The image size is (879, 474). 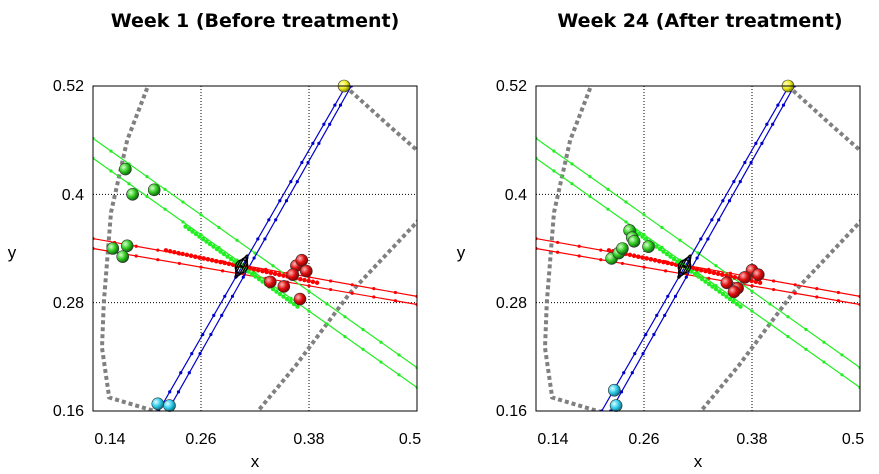 I want to click on panel-2-center-rings, so click(x=684, y=266).